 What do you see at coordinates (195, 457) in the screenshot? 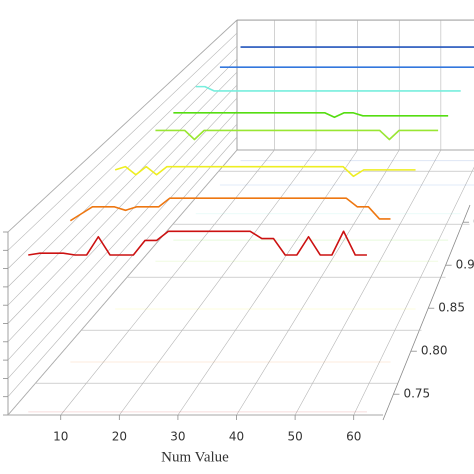
I see `x-axis-title: Num Value` at bounding box center [195, 457].